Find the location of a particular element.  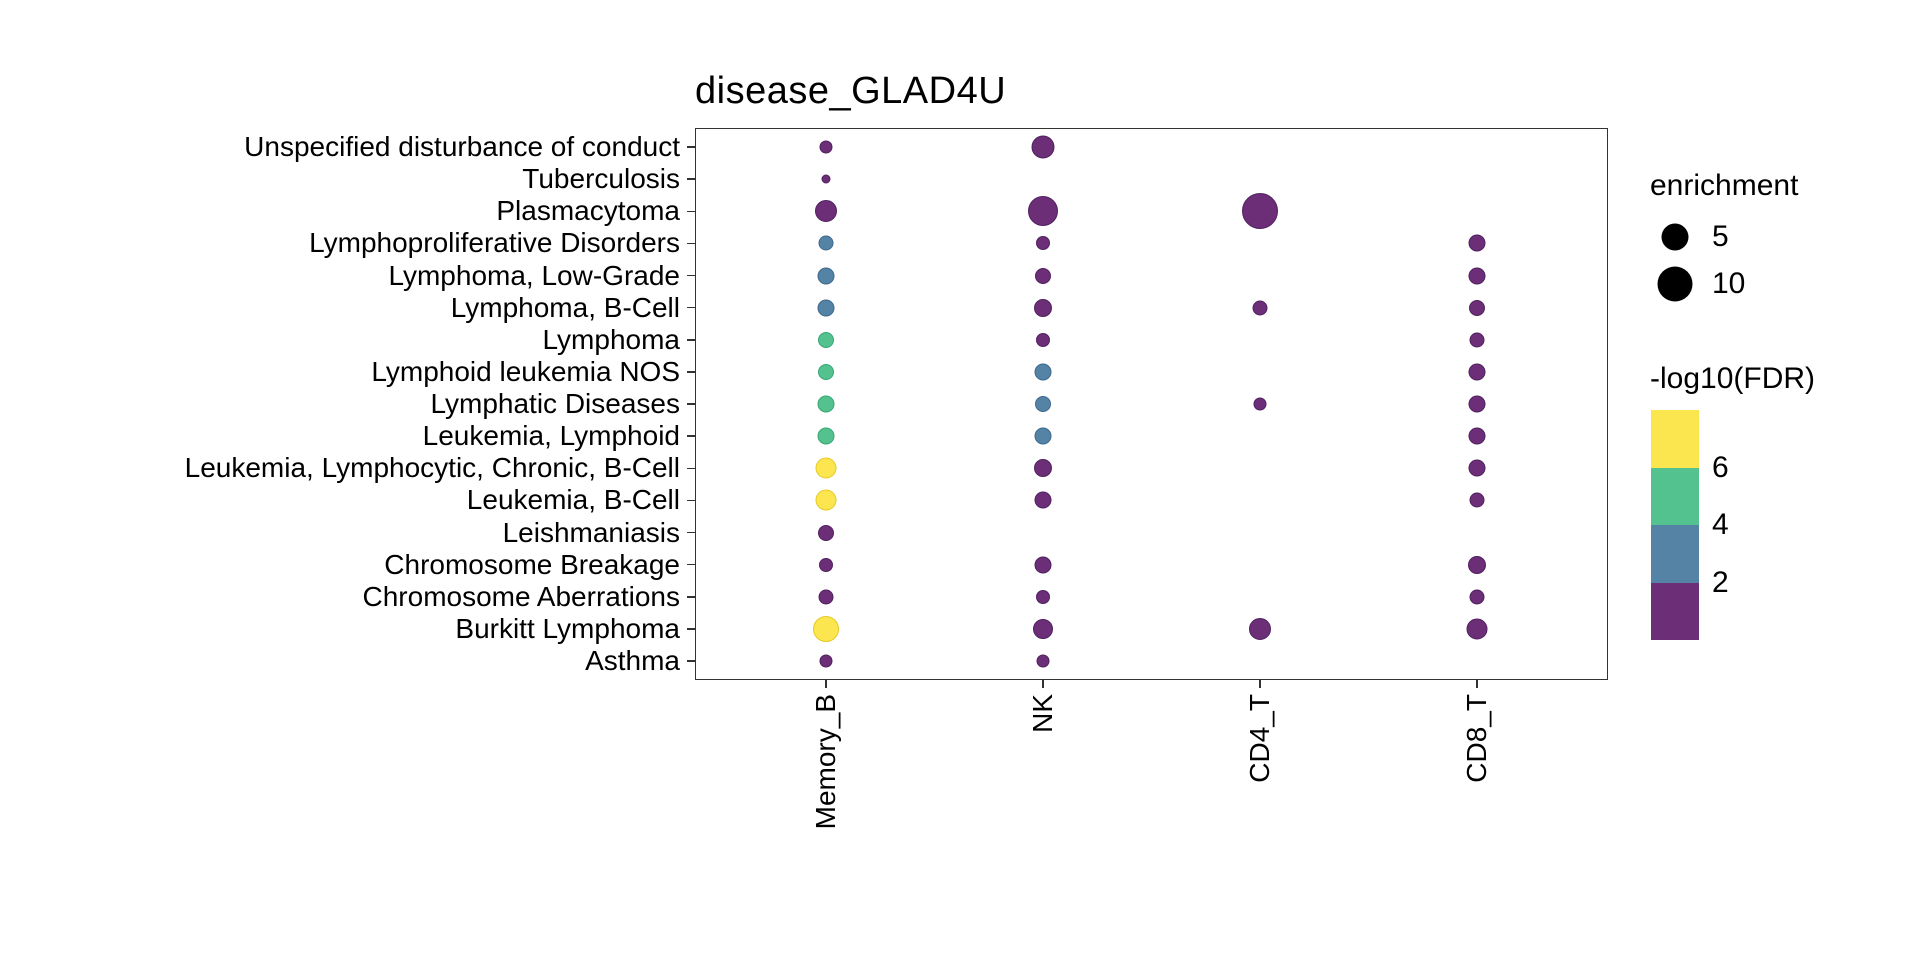

y-axis-label: Lymphoid leukemia NOS is located at coordinates (525, 371).